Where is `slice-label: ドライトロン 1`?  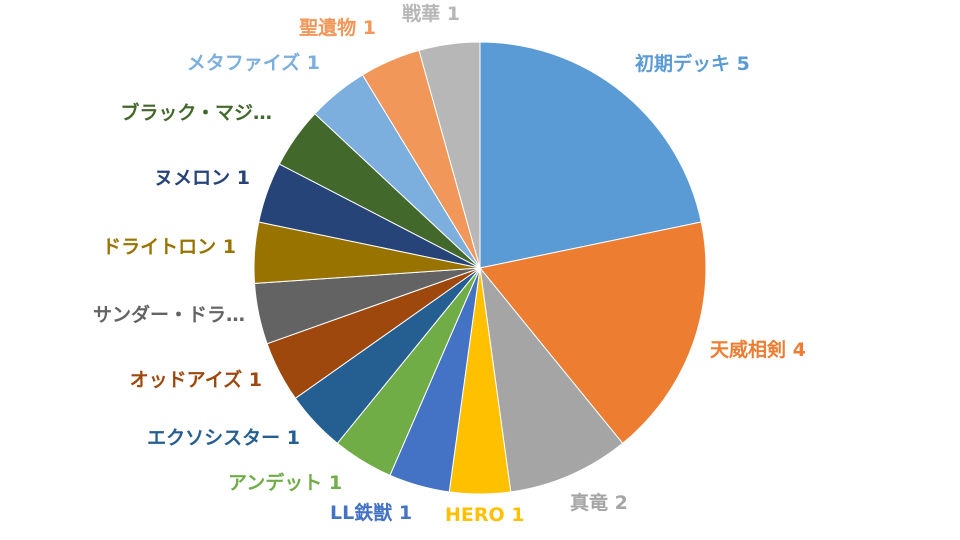
slice-label: ドライトロン 1 is located at coordinates (169, 247).